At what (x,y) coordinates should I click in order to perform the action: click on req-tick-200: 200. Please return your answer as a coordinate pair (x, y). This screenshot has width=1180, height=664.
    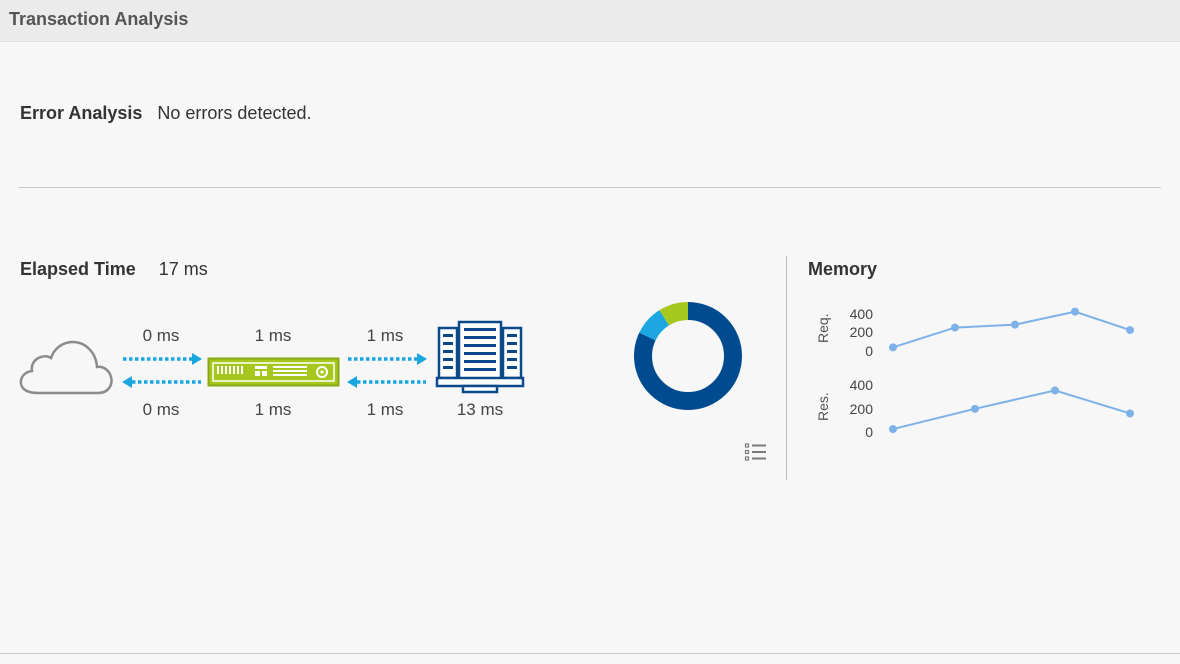
    Looking at the image, I should click on (861, 332).